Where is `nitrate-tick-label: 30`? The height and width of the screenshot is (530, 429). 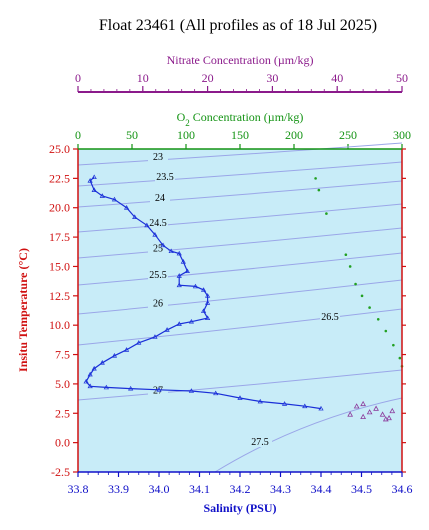 nitrate-tick-label: 30 is located at coordinates (272, 78).